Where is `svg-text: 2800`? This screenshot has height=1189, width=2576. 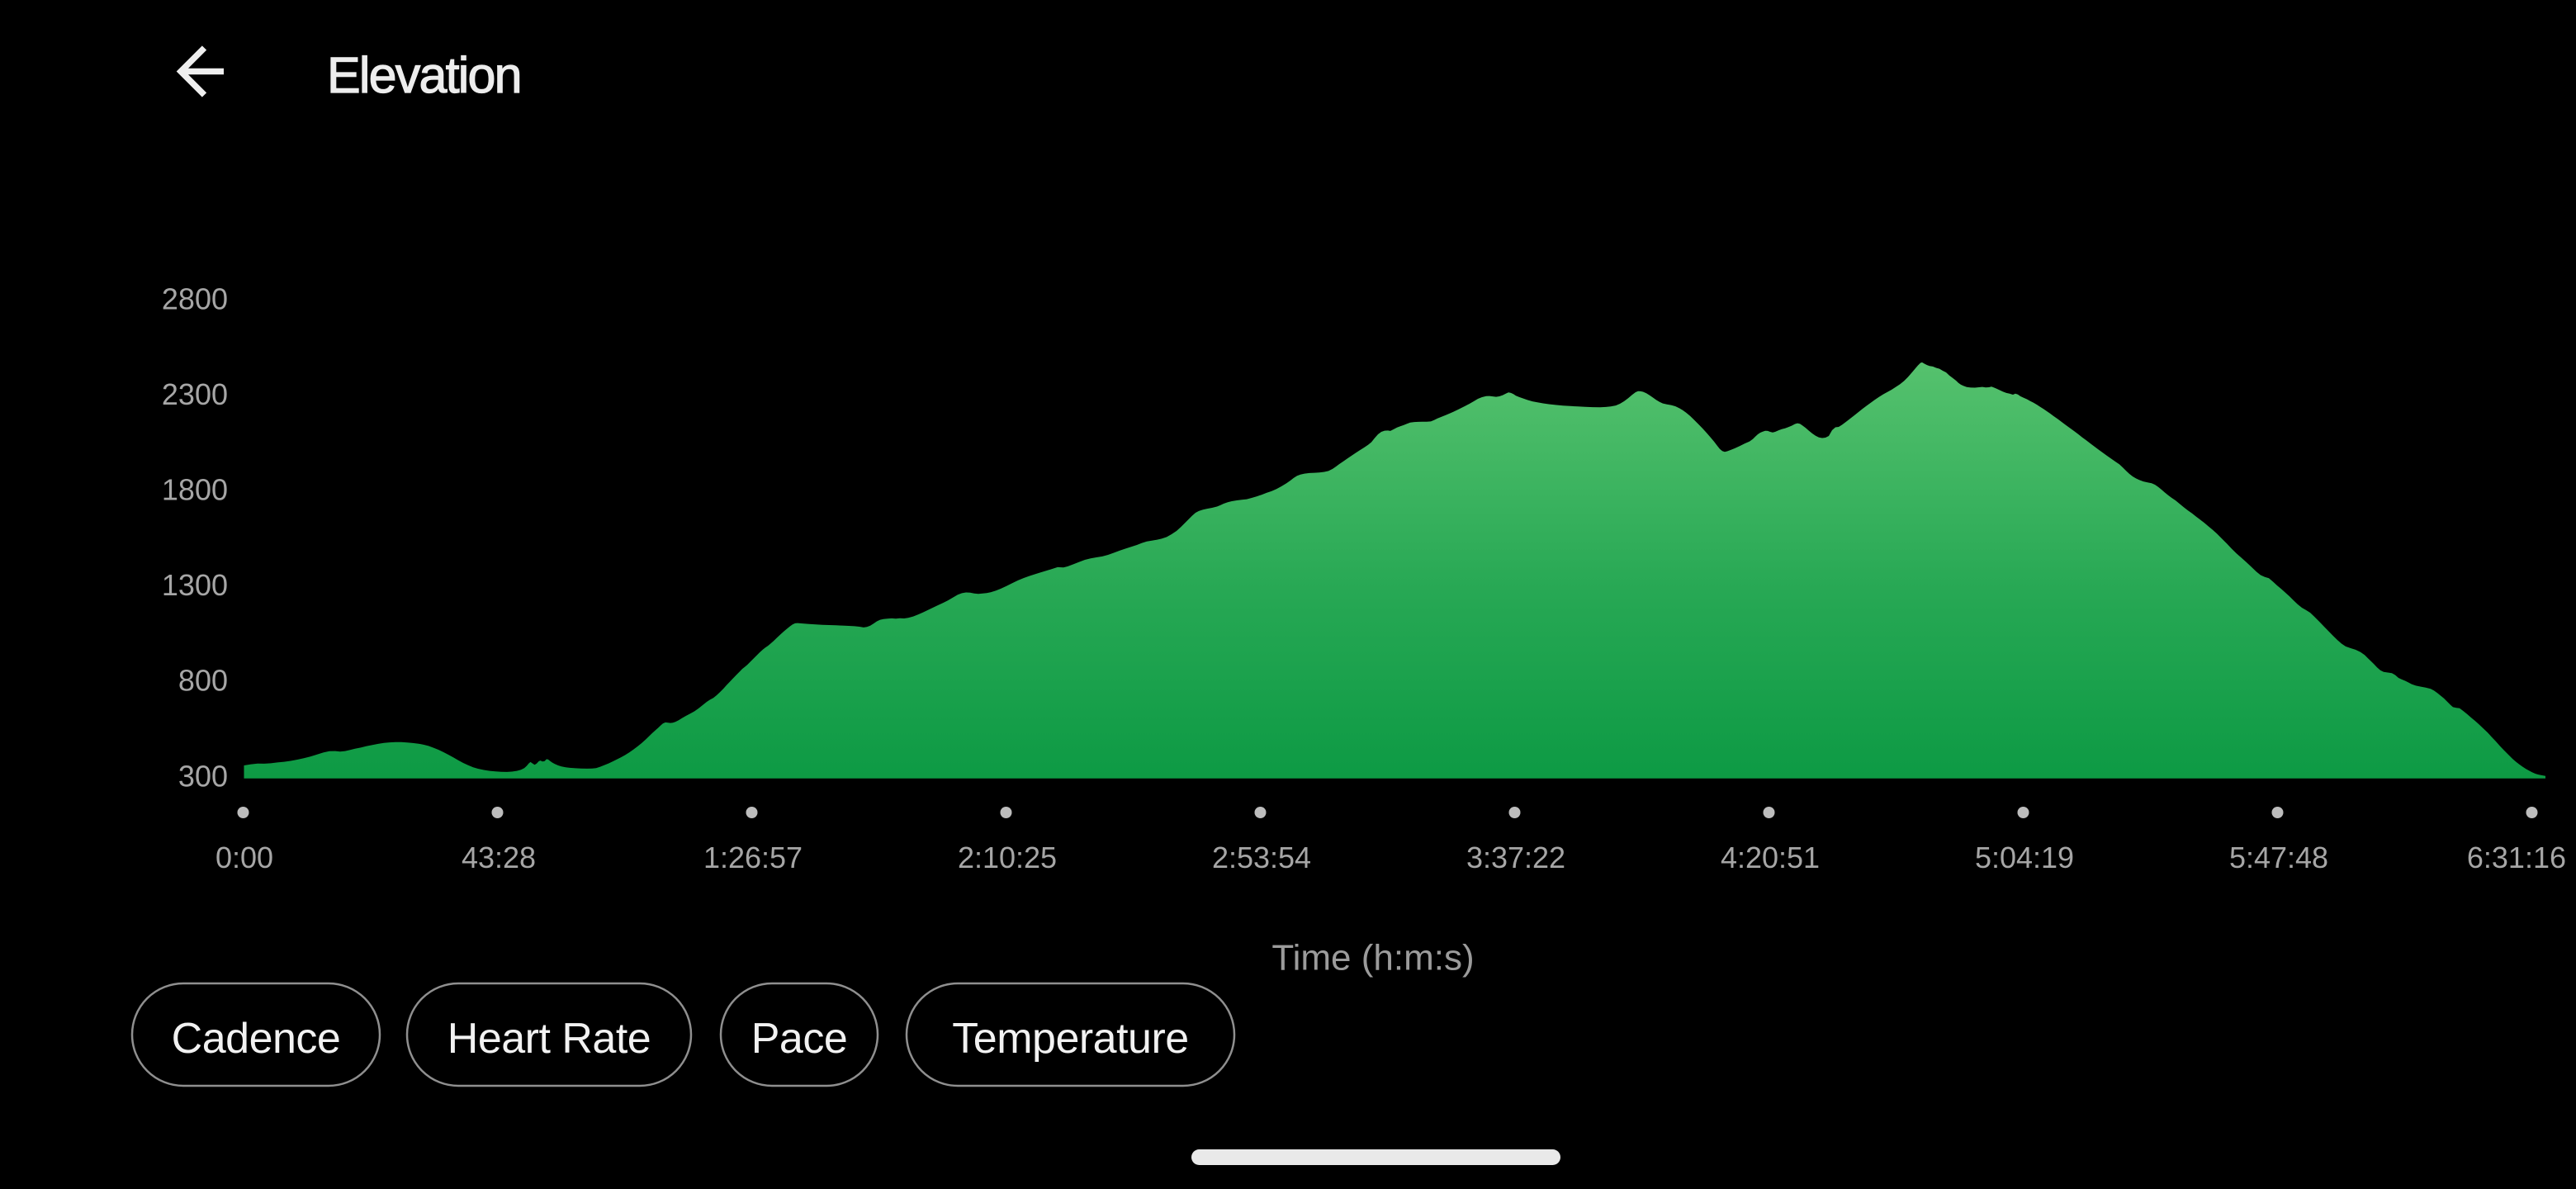 svg-text: 2800 is located at coordinates (195, 298).